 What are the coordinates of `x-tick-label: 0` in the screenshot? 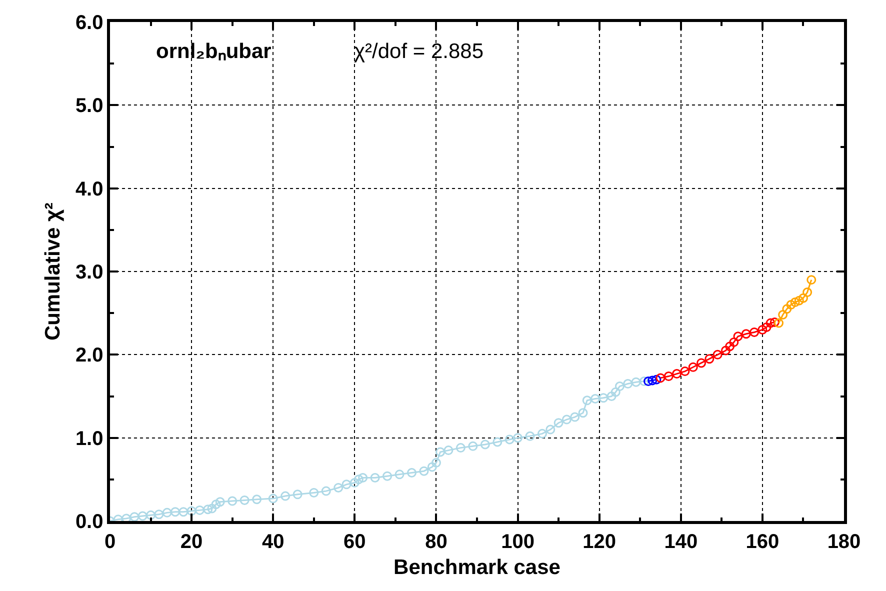 It's located at (110, 541).